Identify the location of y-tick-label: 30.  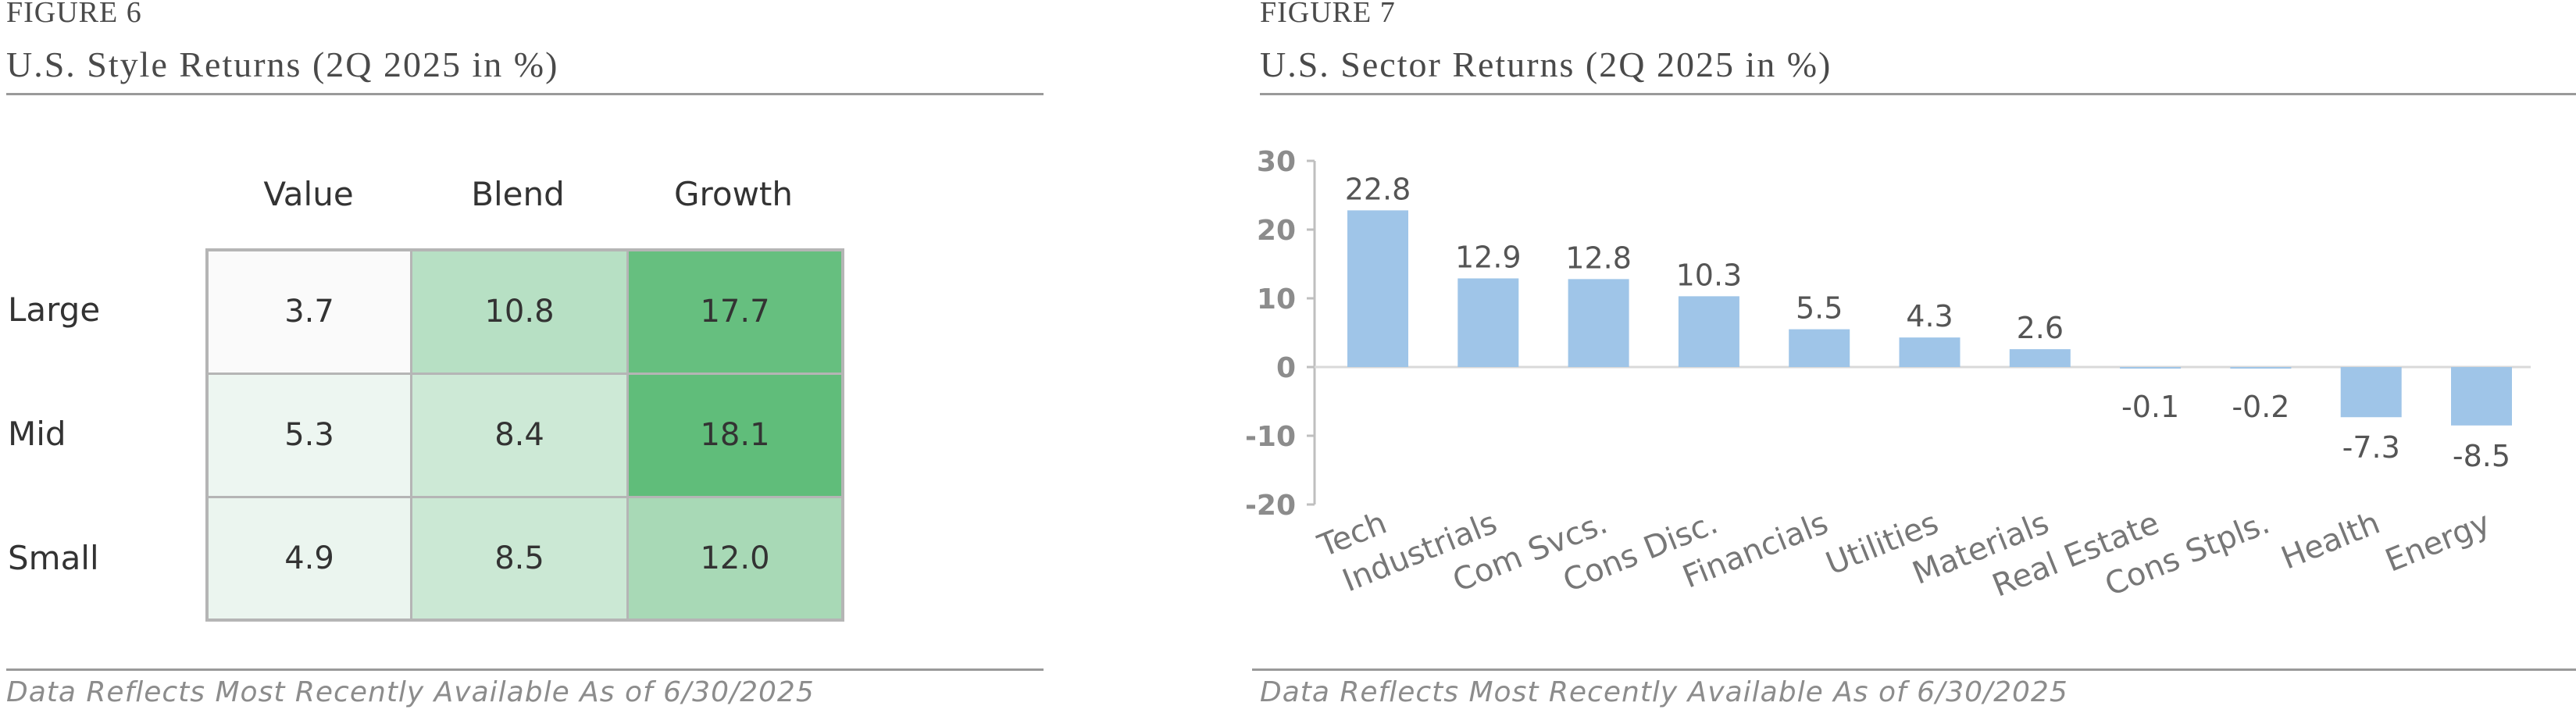
(1276, 162).